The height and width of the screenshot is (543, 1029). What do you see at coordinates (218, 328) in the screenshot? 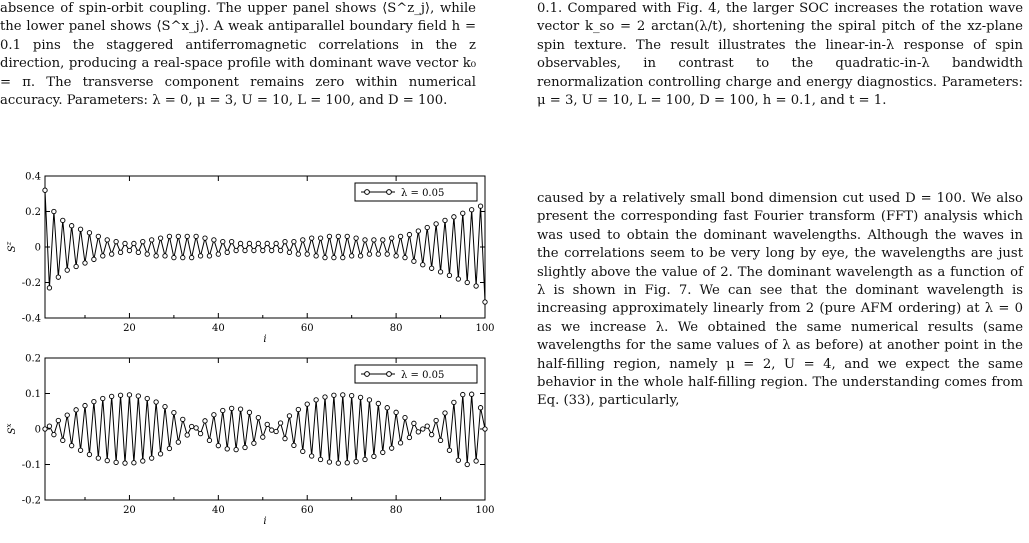
I see `x-tick-label: 40` at bounding box center [218, 328].